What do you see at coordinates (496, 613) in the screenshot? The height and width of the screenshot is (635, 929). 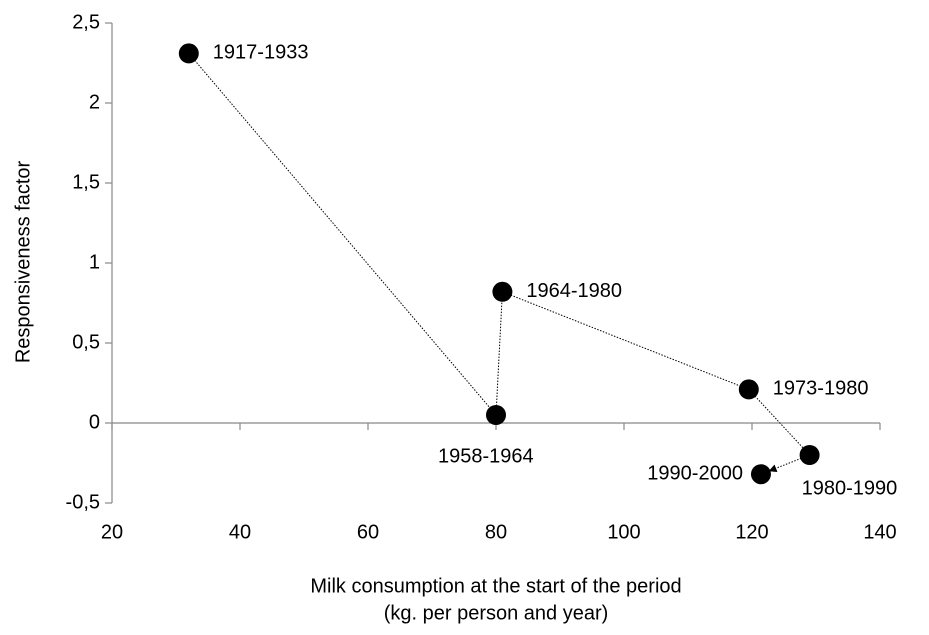 I see `x-axis-label: (kg. per person and year)` at bounding box center [496, 613].